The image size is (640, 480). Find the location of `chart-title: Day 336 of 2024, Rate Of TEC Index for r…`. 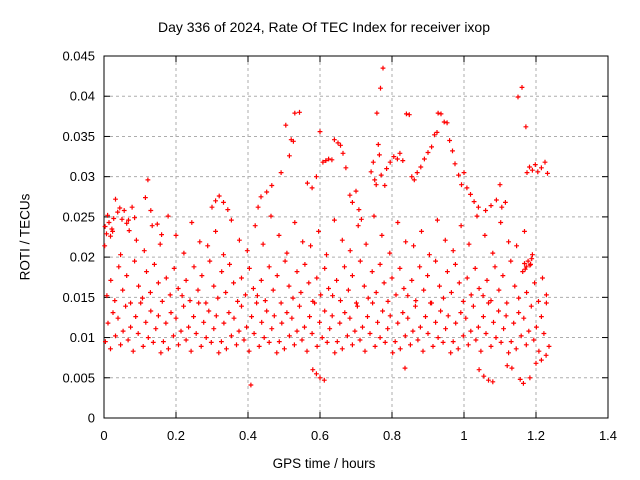

chart-title: Day 336 of 2024, Rate Of TEC Index for r… is located at coordinates (324, 27).